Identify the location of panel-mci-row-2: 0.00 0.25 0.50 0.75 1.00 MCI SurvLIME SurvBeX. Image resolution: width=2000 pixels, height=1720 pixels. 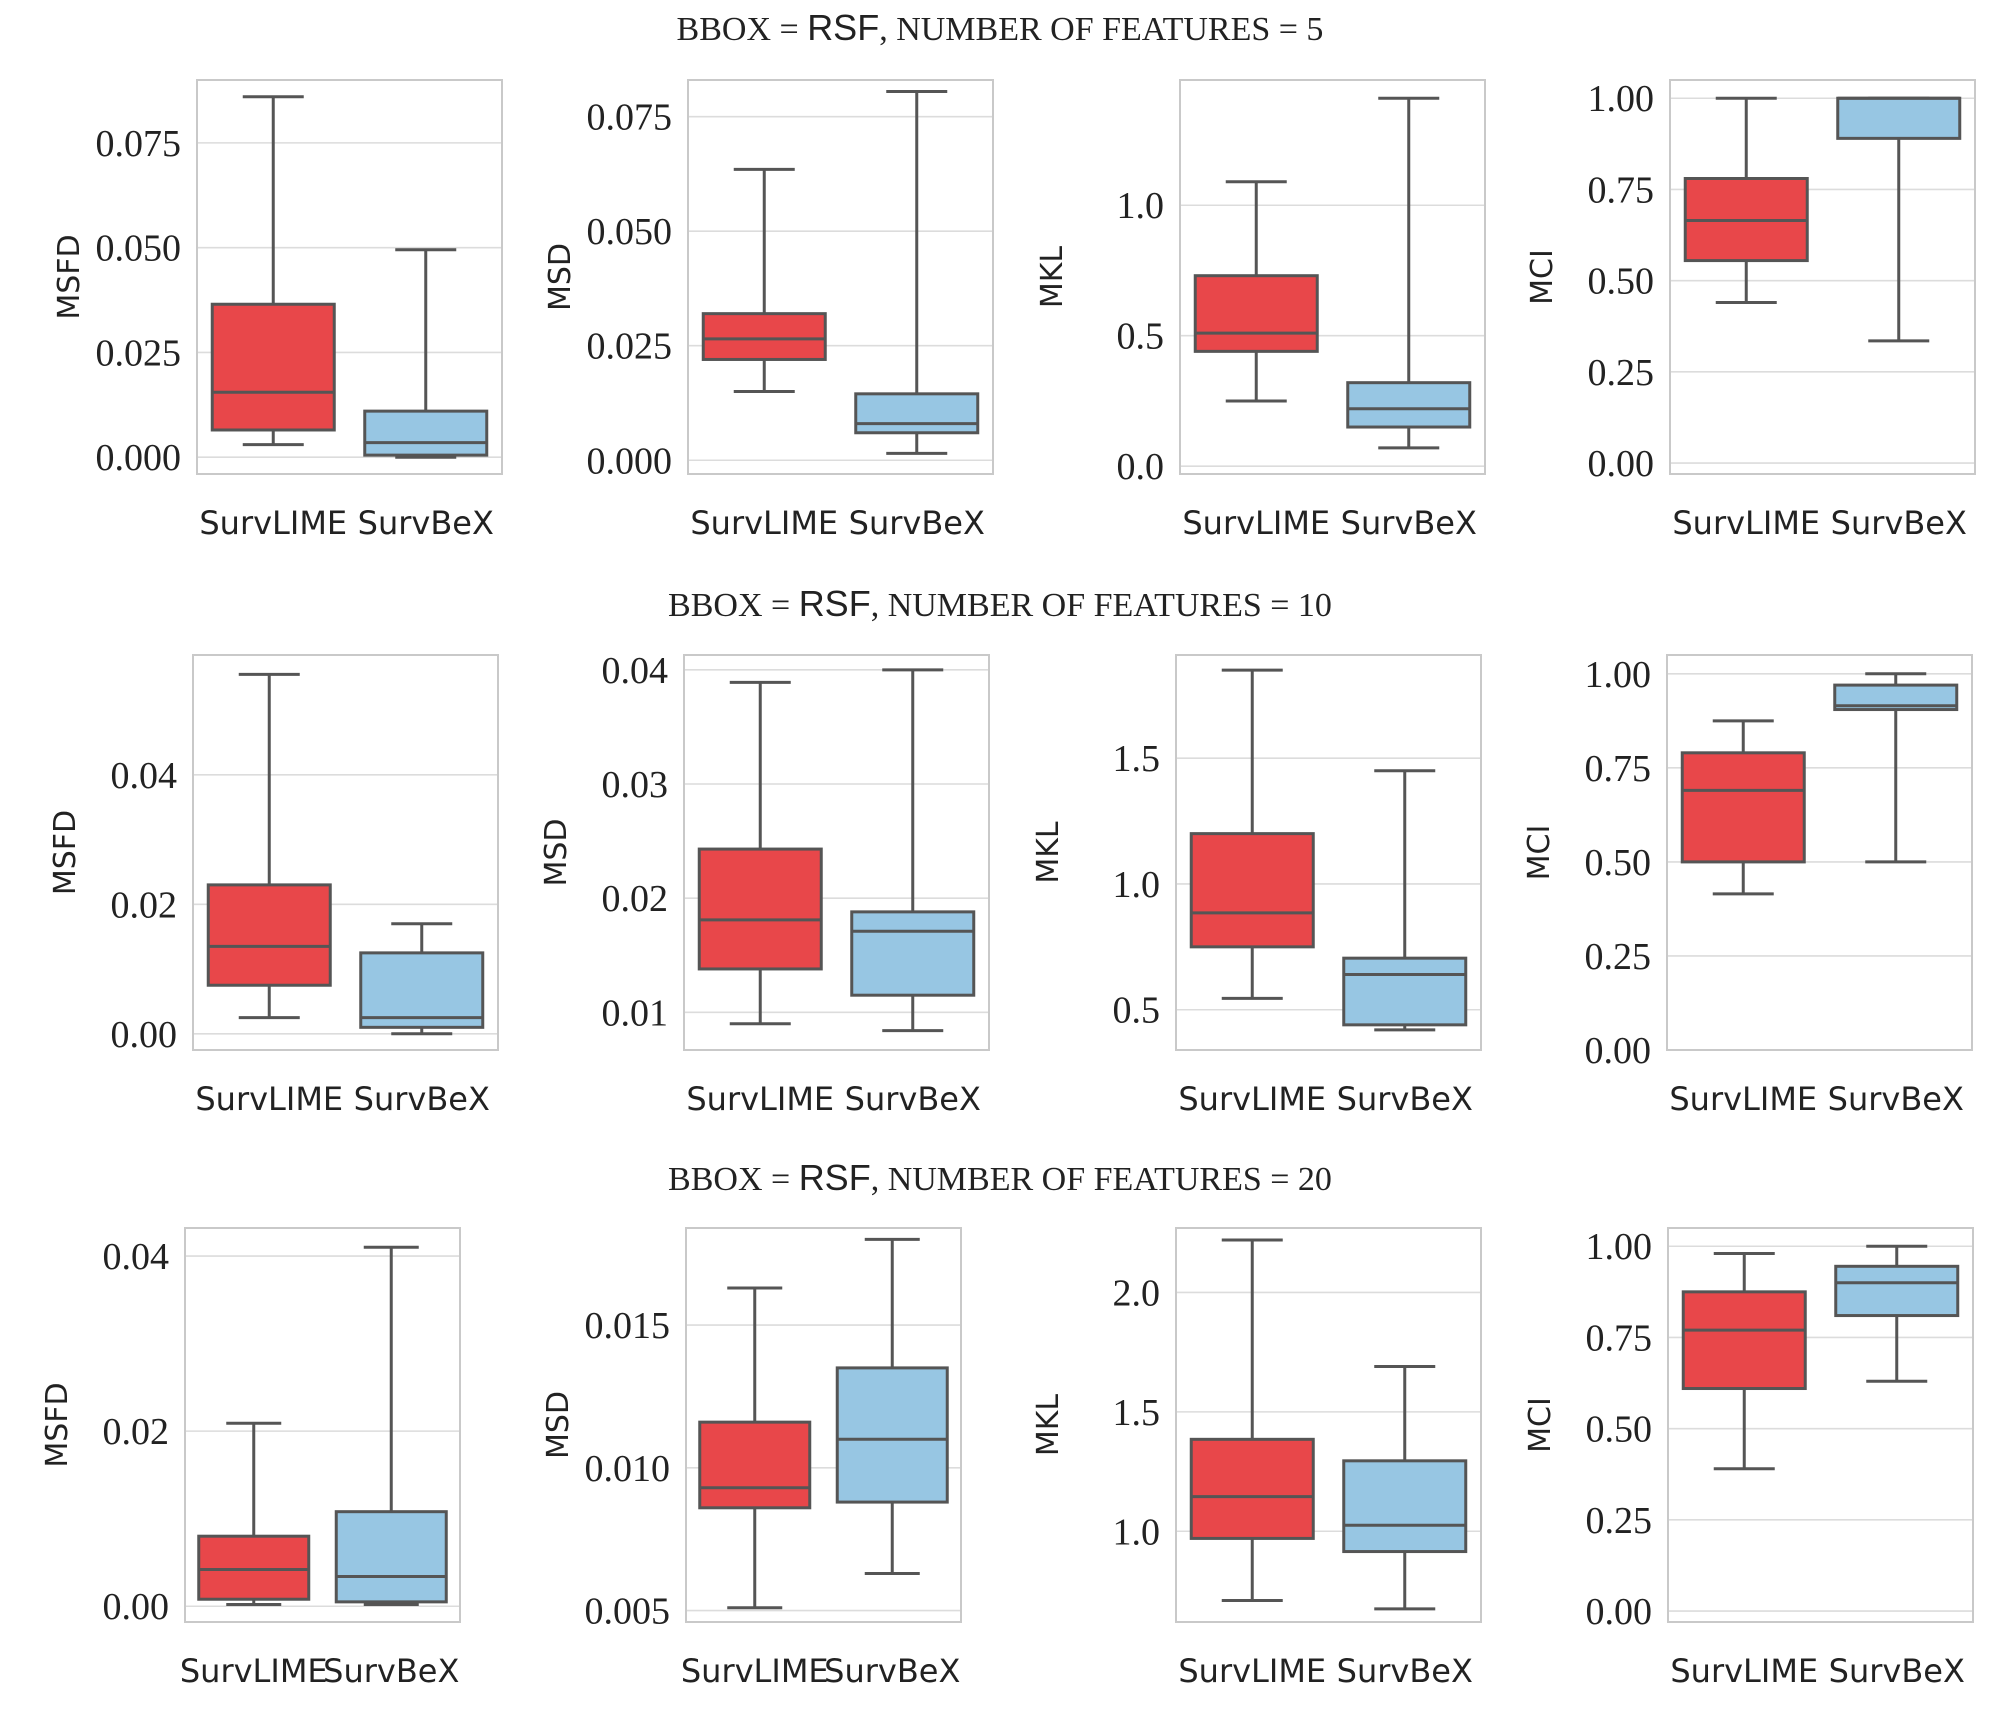
(1748, 1458).